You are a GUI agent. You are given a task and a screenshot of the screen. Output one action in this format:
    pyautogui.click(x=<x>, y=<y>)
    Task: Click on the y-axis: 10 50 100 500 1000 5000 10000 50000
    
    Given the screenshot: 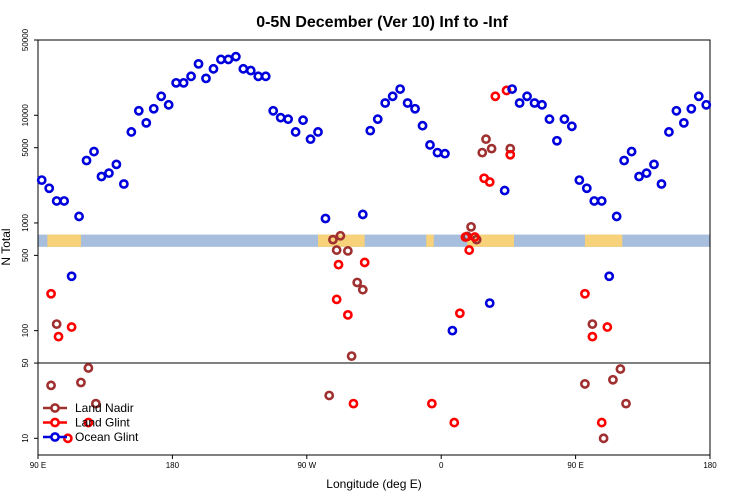 What is the action you would take?
    pyautogui.click(x=29, y=235)
    